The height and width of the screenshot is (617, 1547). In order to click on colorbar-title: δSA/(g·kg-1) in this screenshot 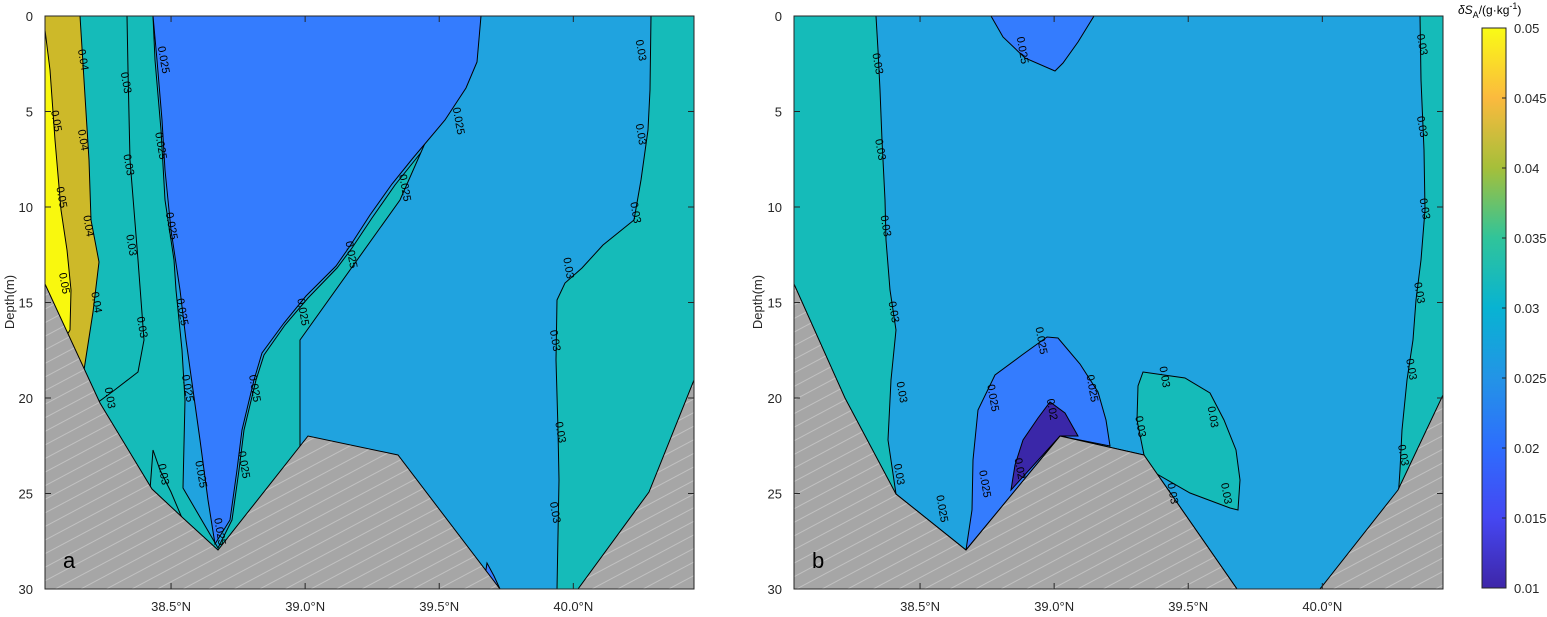, I will do `click(1489, 10)`.